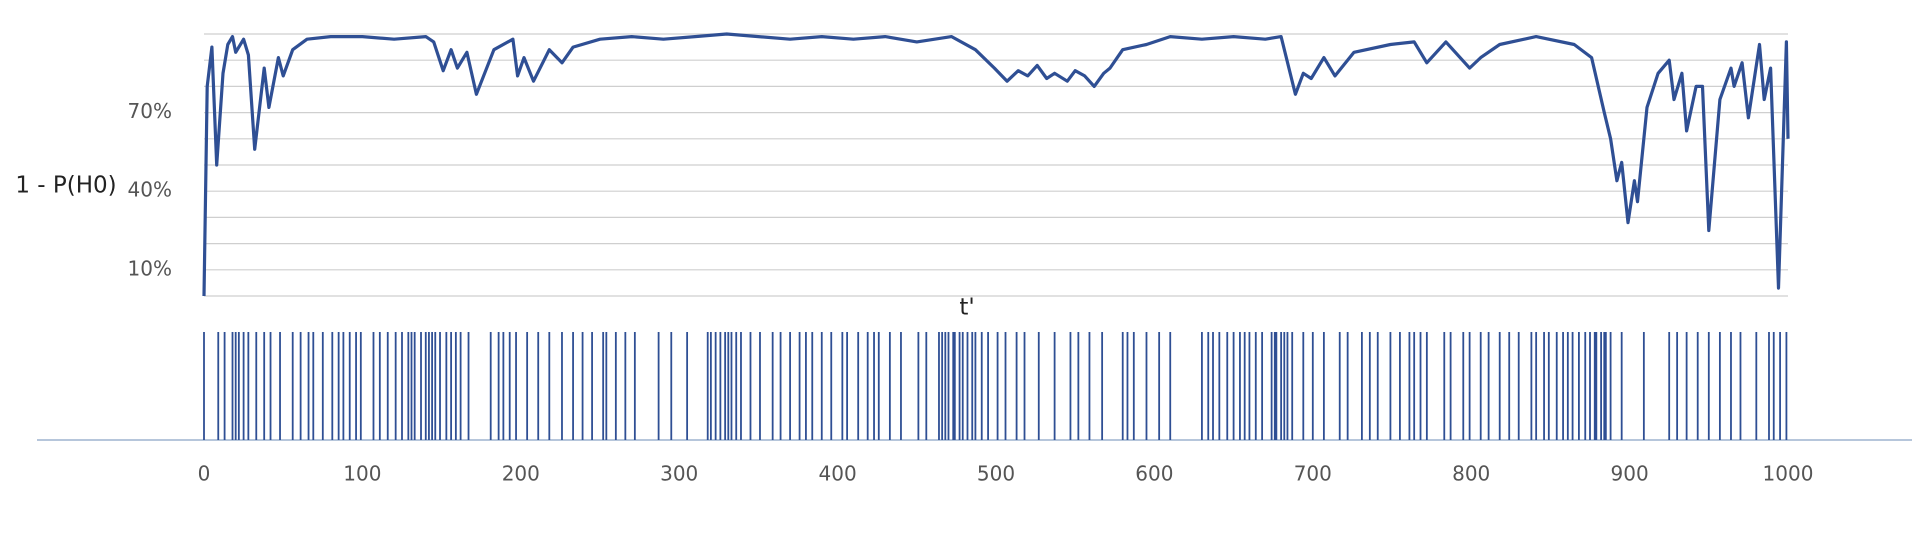 This screenshot has height=534, width=1912. What do you see at coordinates (150, 268) in the screenshot?
I see `y-tick-label: 10%` at bounding box center [150, 268].